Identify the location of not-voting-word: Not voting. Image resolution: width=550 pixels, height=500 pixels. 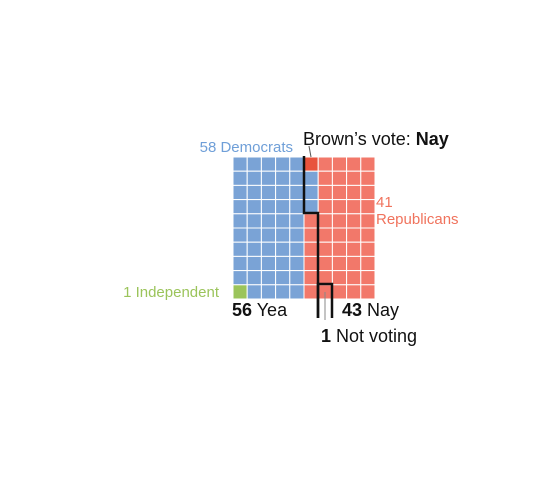
(374, 336).